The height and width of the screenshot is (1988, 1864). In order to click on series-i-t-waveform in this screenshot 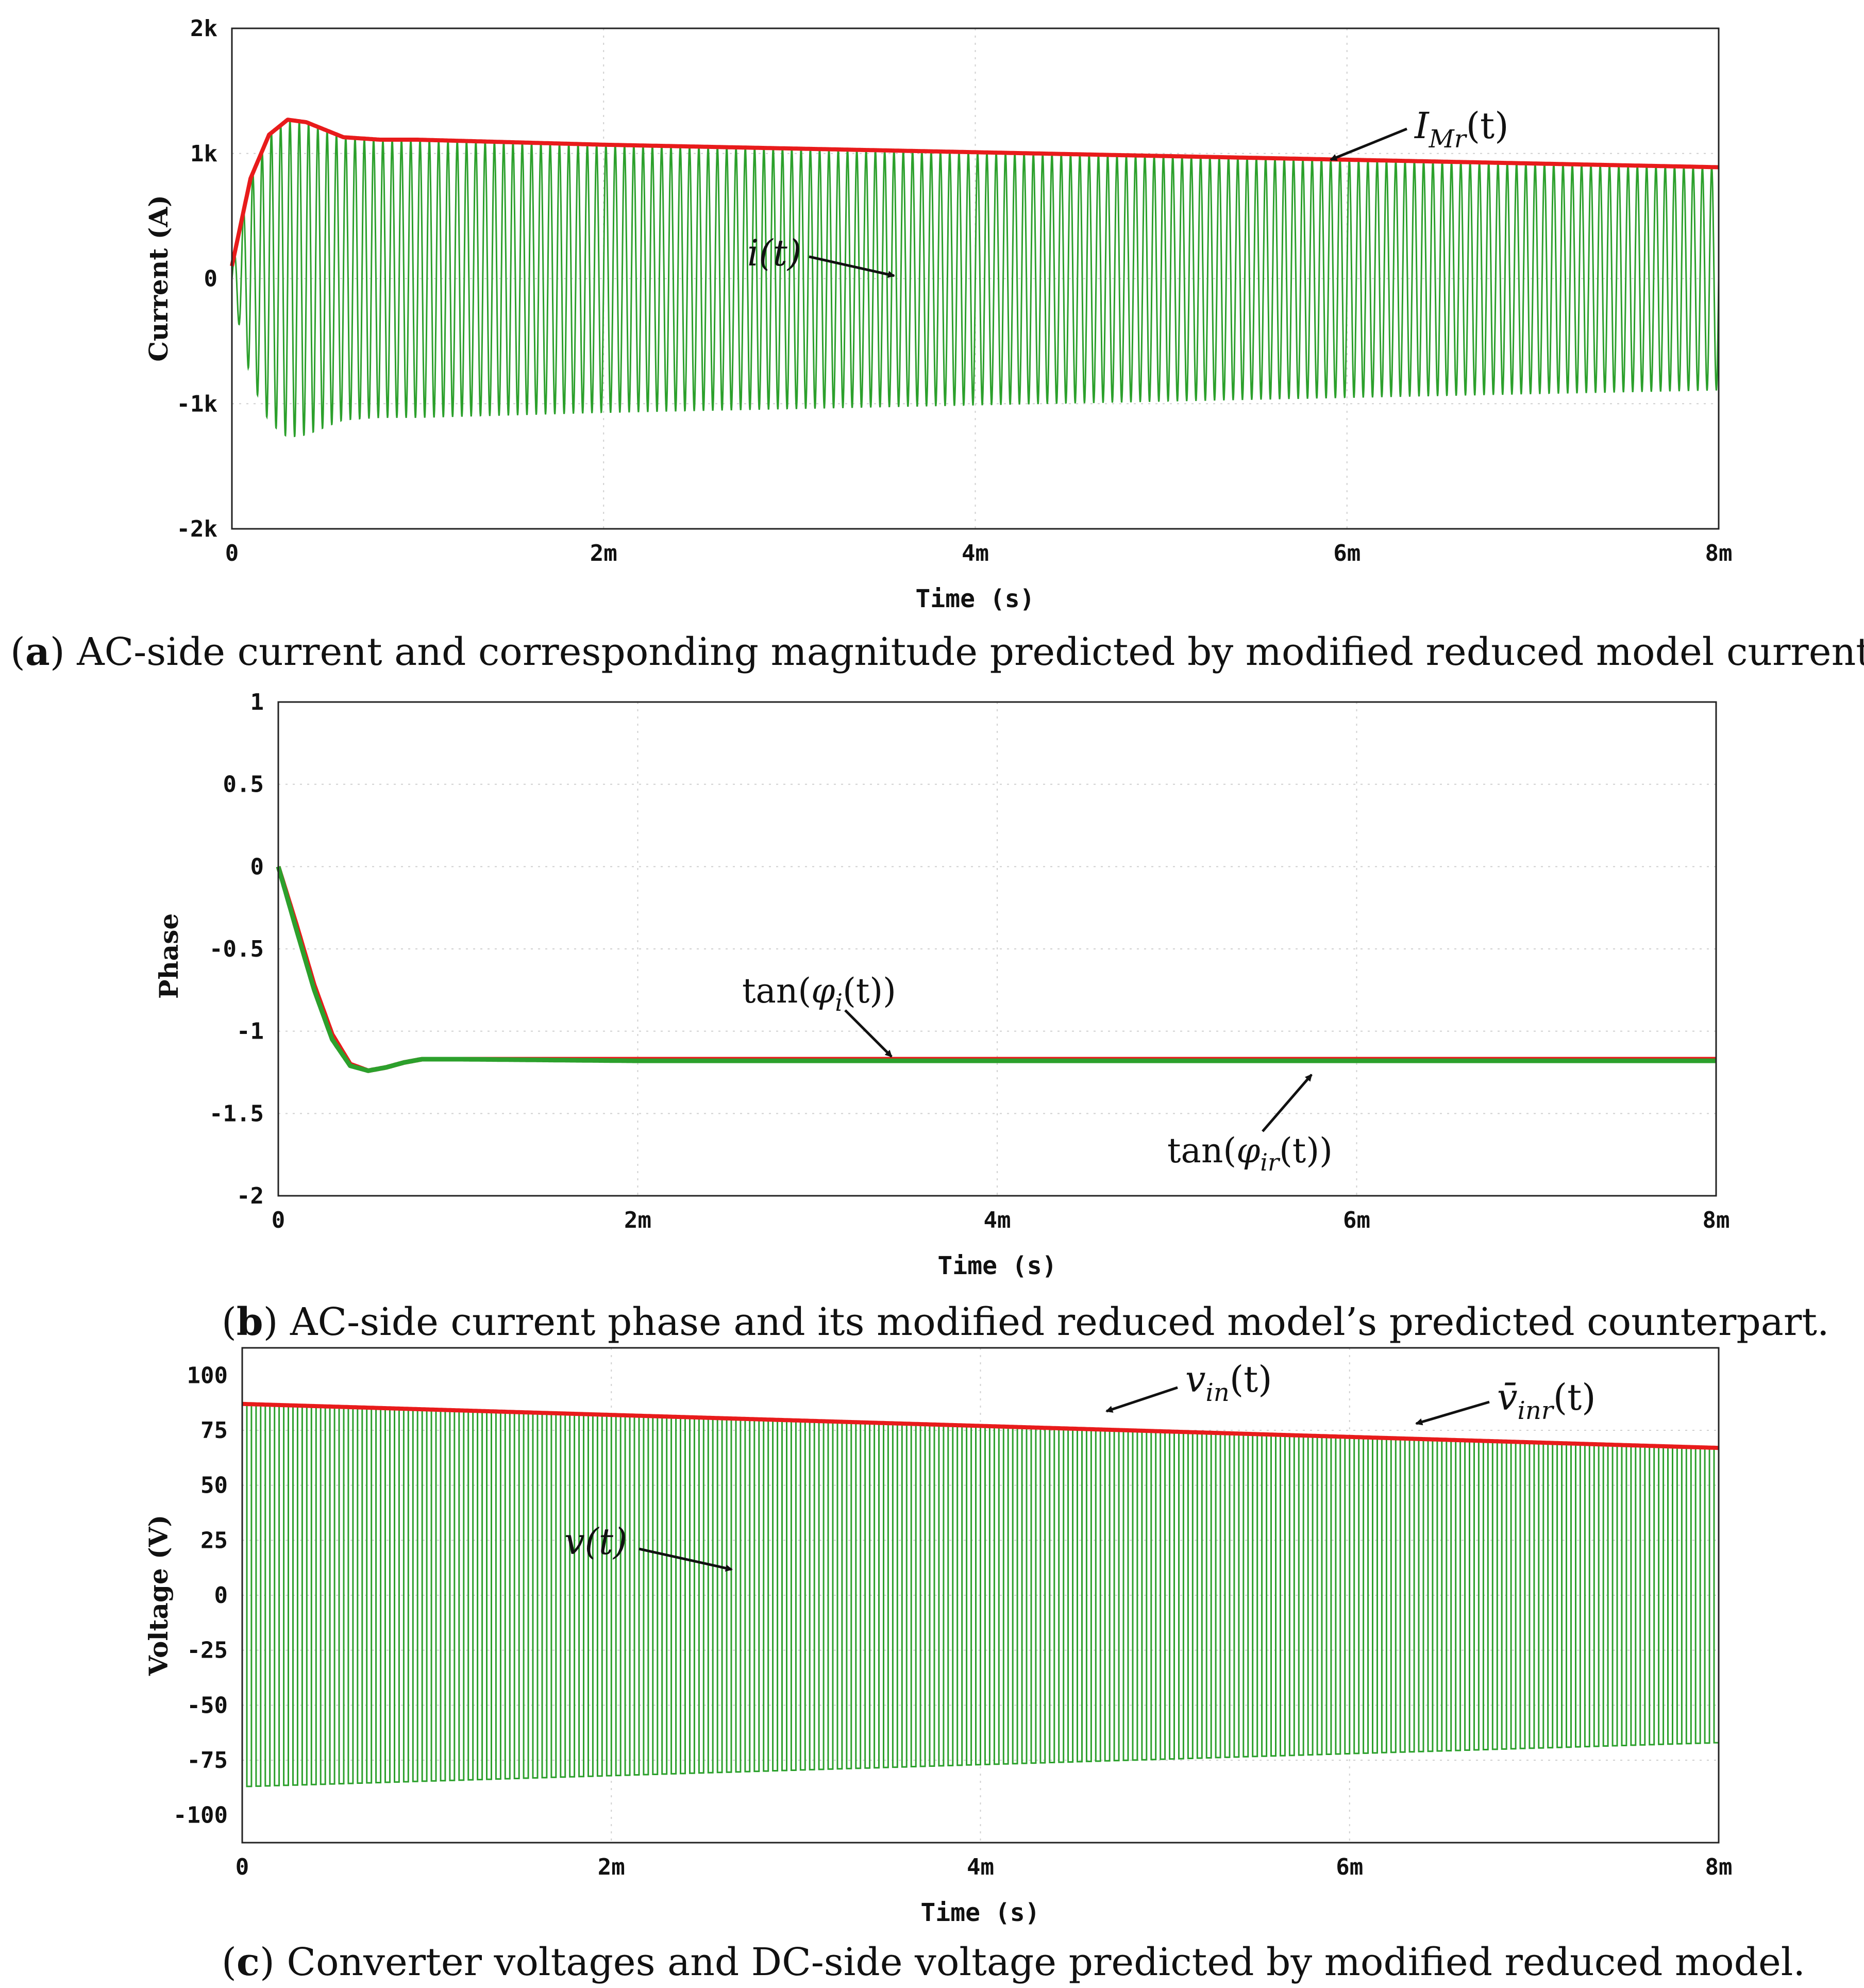, I will do `click(976, 278)`.